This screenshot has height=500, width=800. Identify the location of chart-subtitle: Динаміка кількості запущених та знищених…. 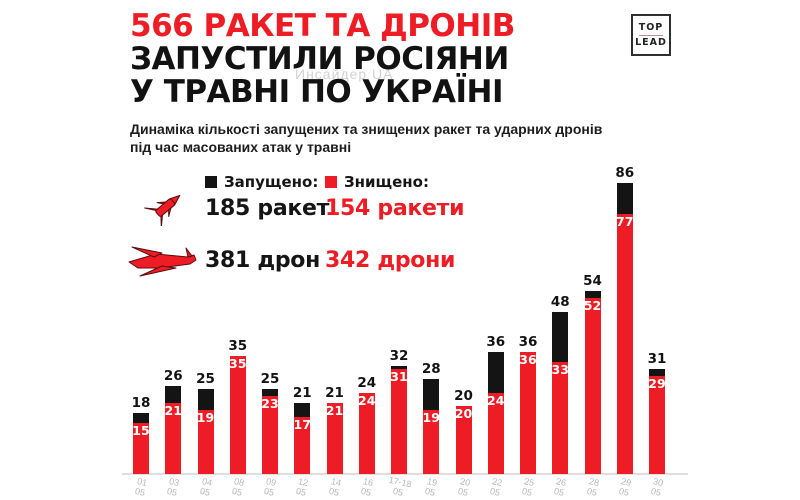
(366, 138).